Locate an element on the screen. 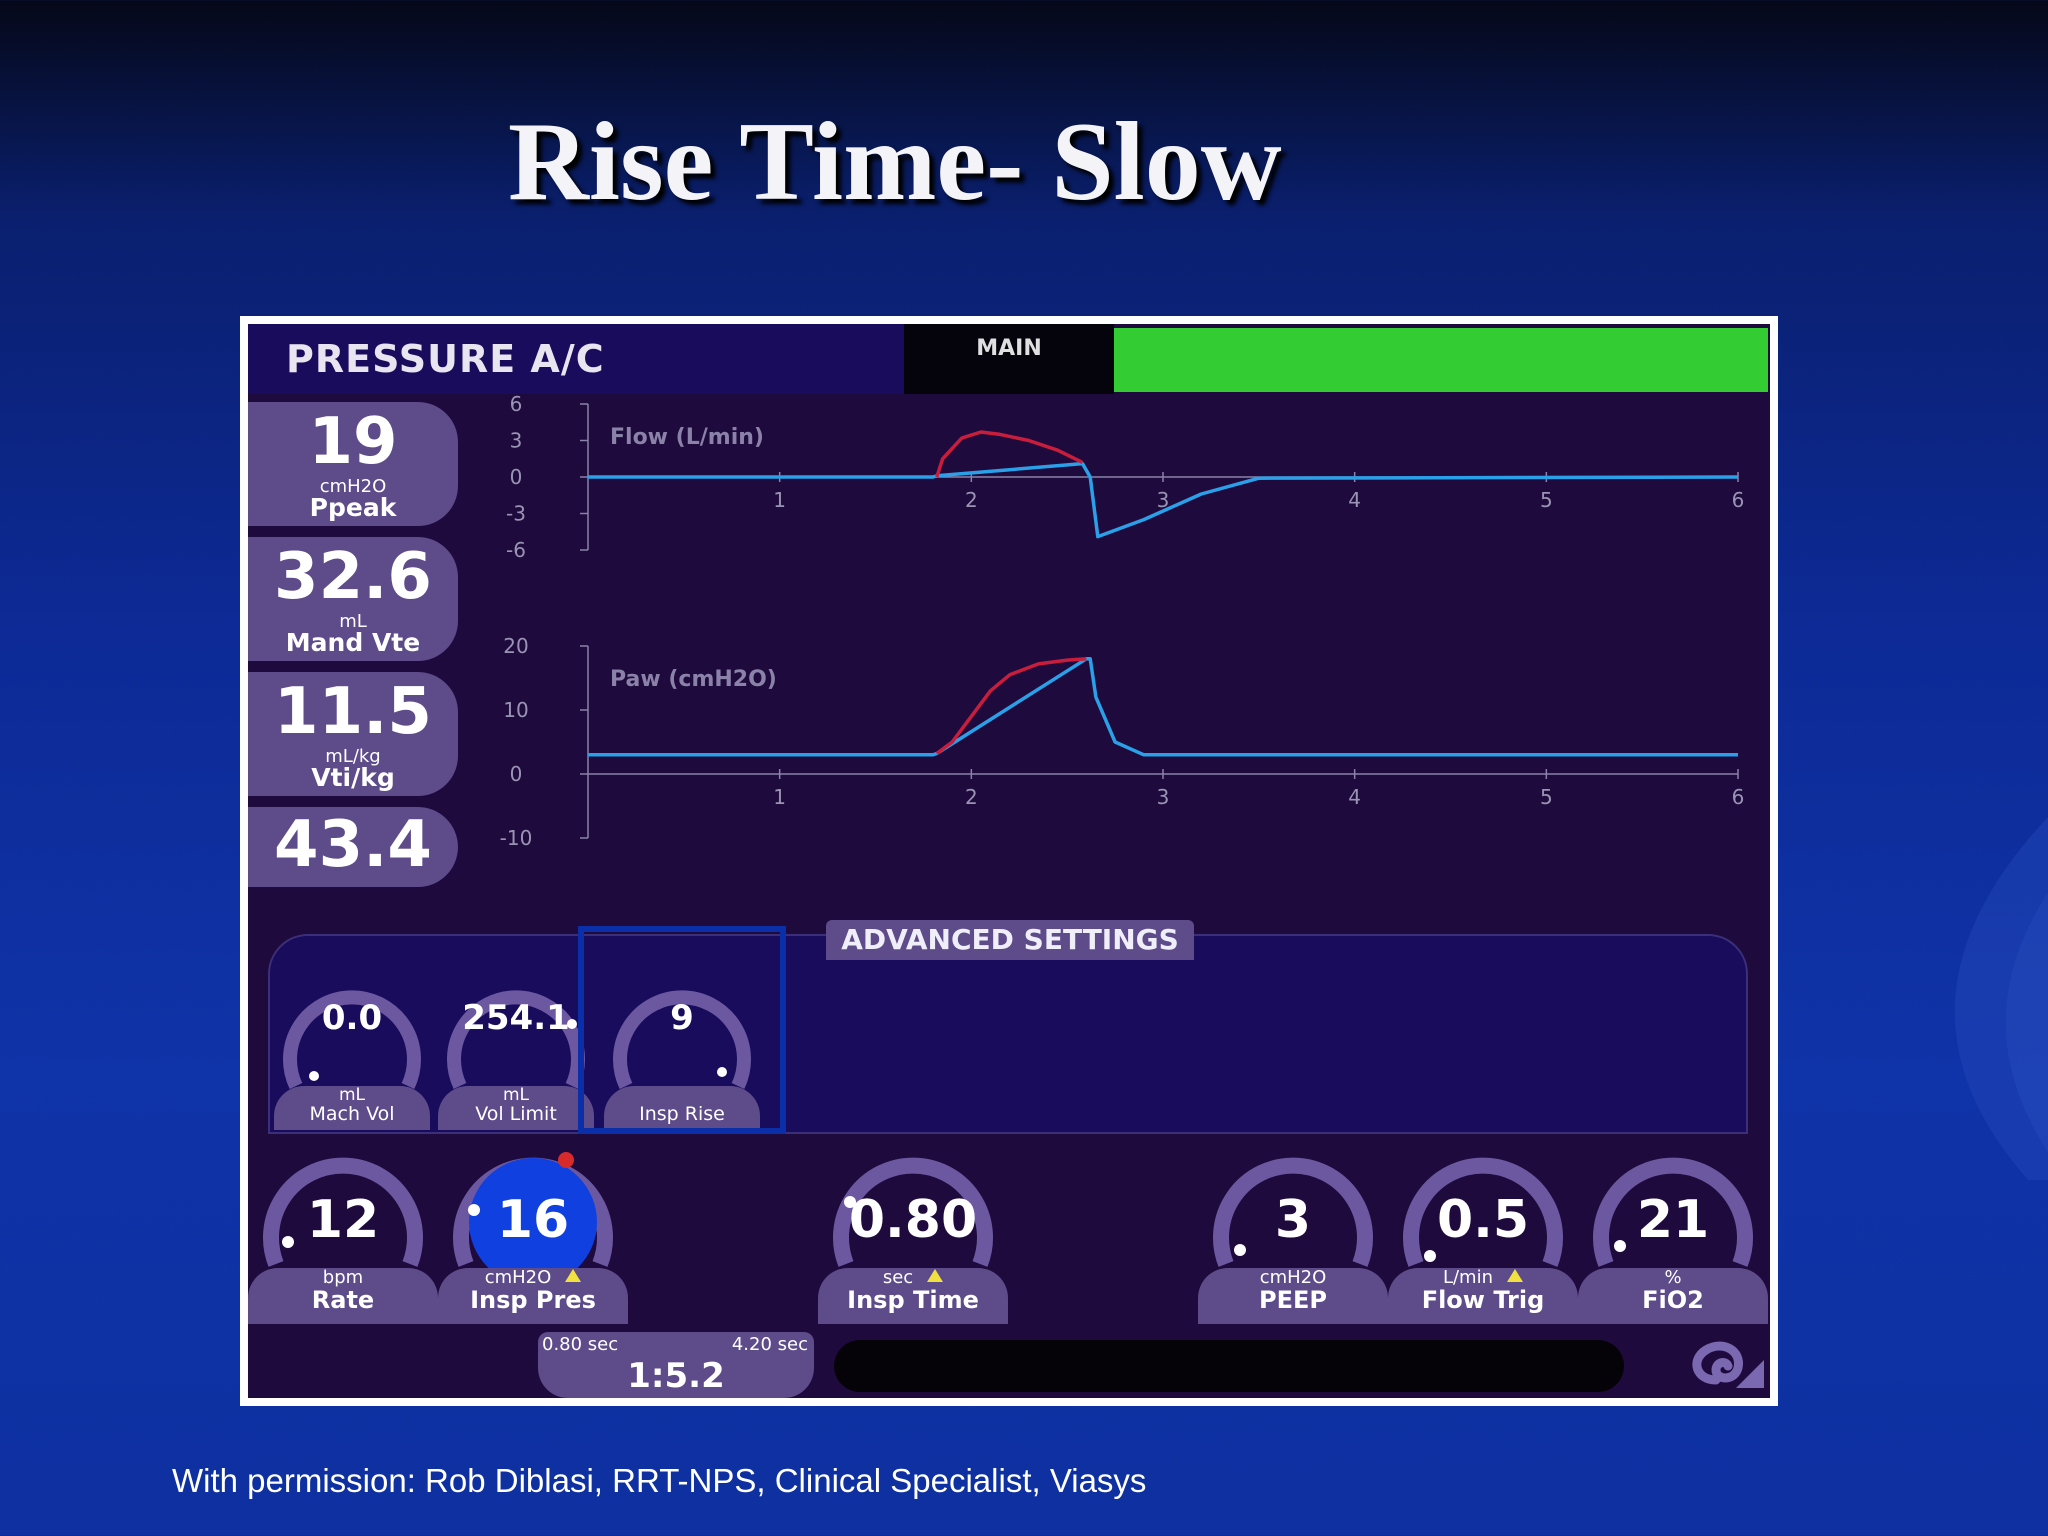 The height and width of the screenshot is (1536, 2048). readout-unit: mL is located at coordinates (353, 621).